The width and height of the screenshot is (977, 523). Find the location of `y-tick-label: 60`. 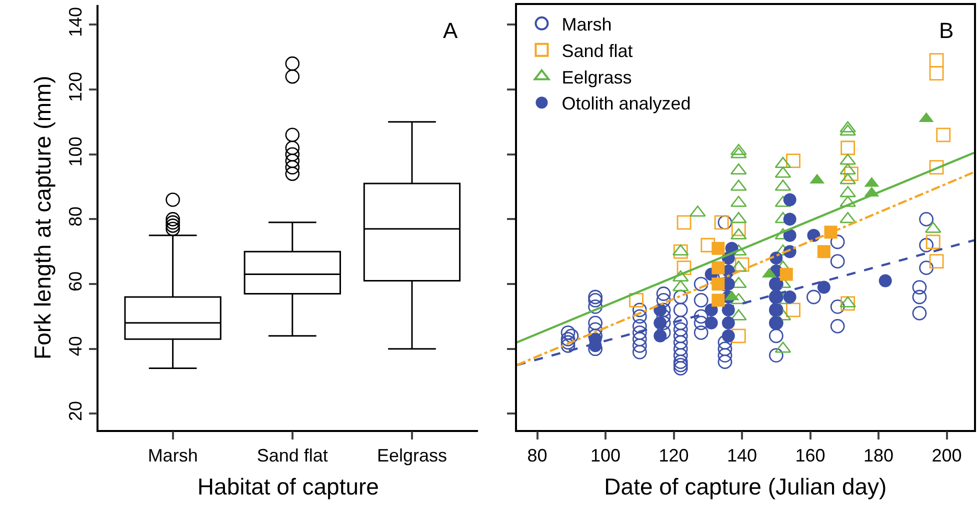

y-tick-label: 60 is located at coordinates (76, 281).